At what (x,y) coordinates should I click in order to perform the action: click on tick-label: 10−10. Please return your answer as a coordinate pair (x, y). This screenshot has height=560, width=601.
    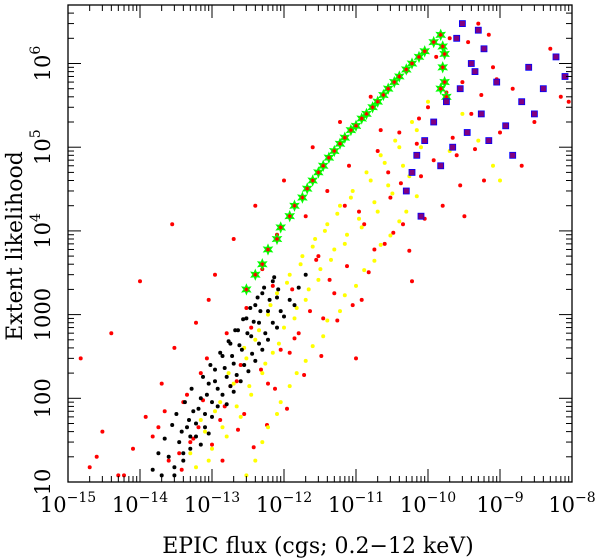
    Looking at the image, I should click on (428, 503).